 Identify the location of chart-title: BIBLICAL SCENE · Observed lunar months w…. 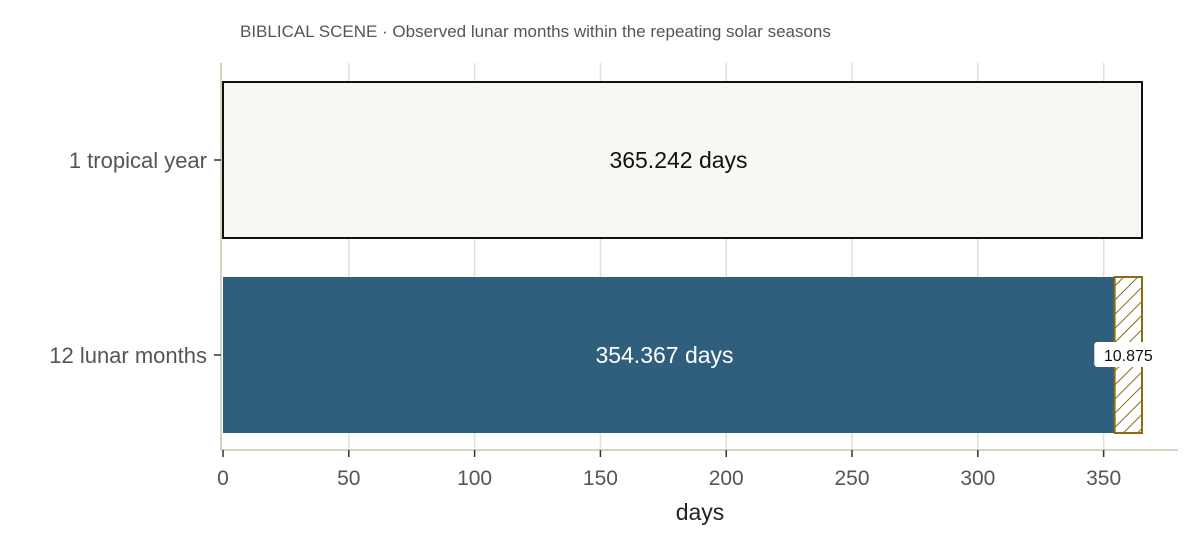
(535, 31).